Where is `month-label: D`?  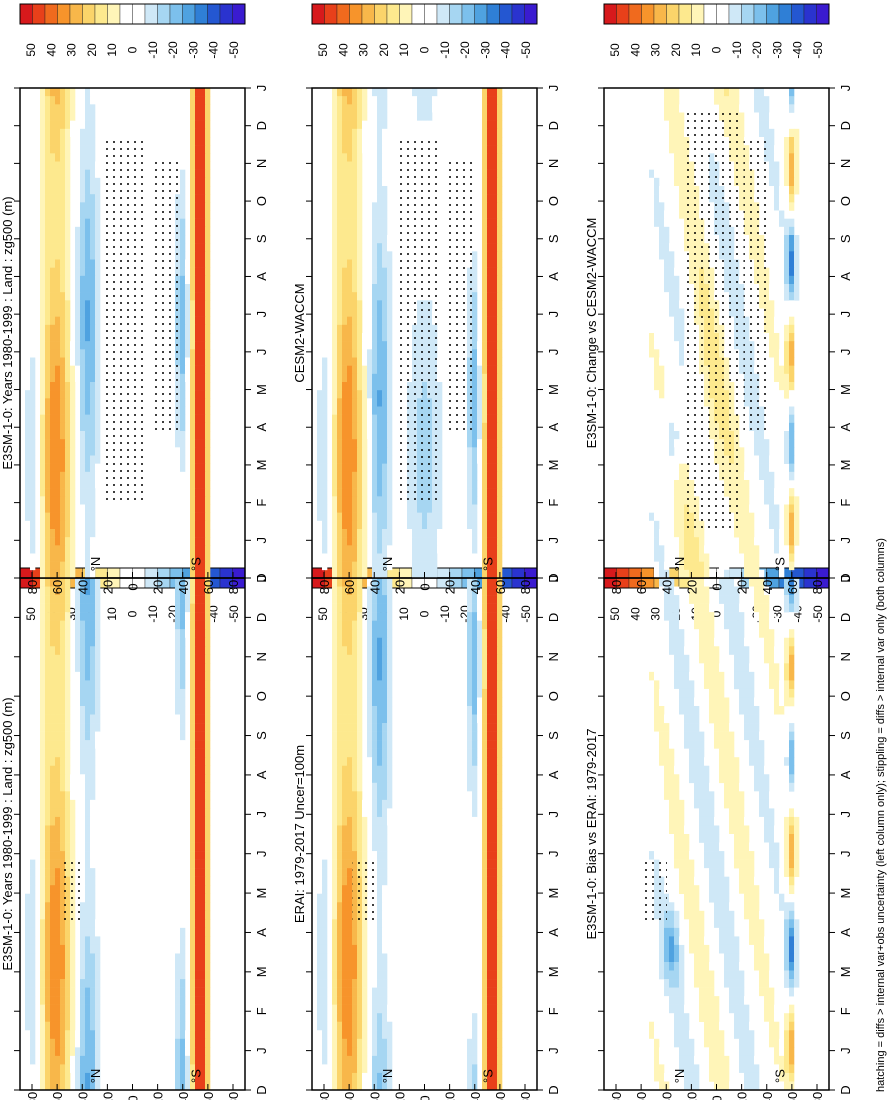
month-label: D is located at coordinates (261, 1089).